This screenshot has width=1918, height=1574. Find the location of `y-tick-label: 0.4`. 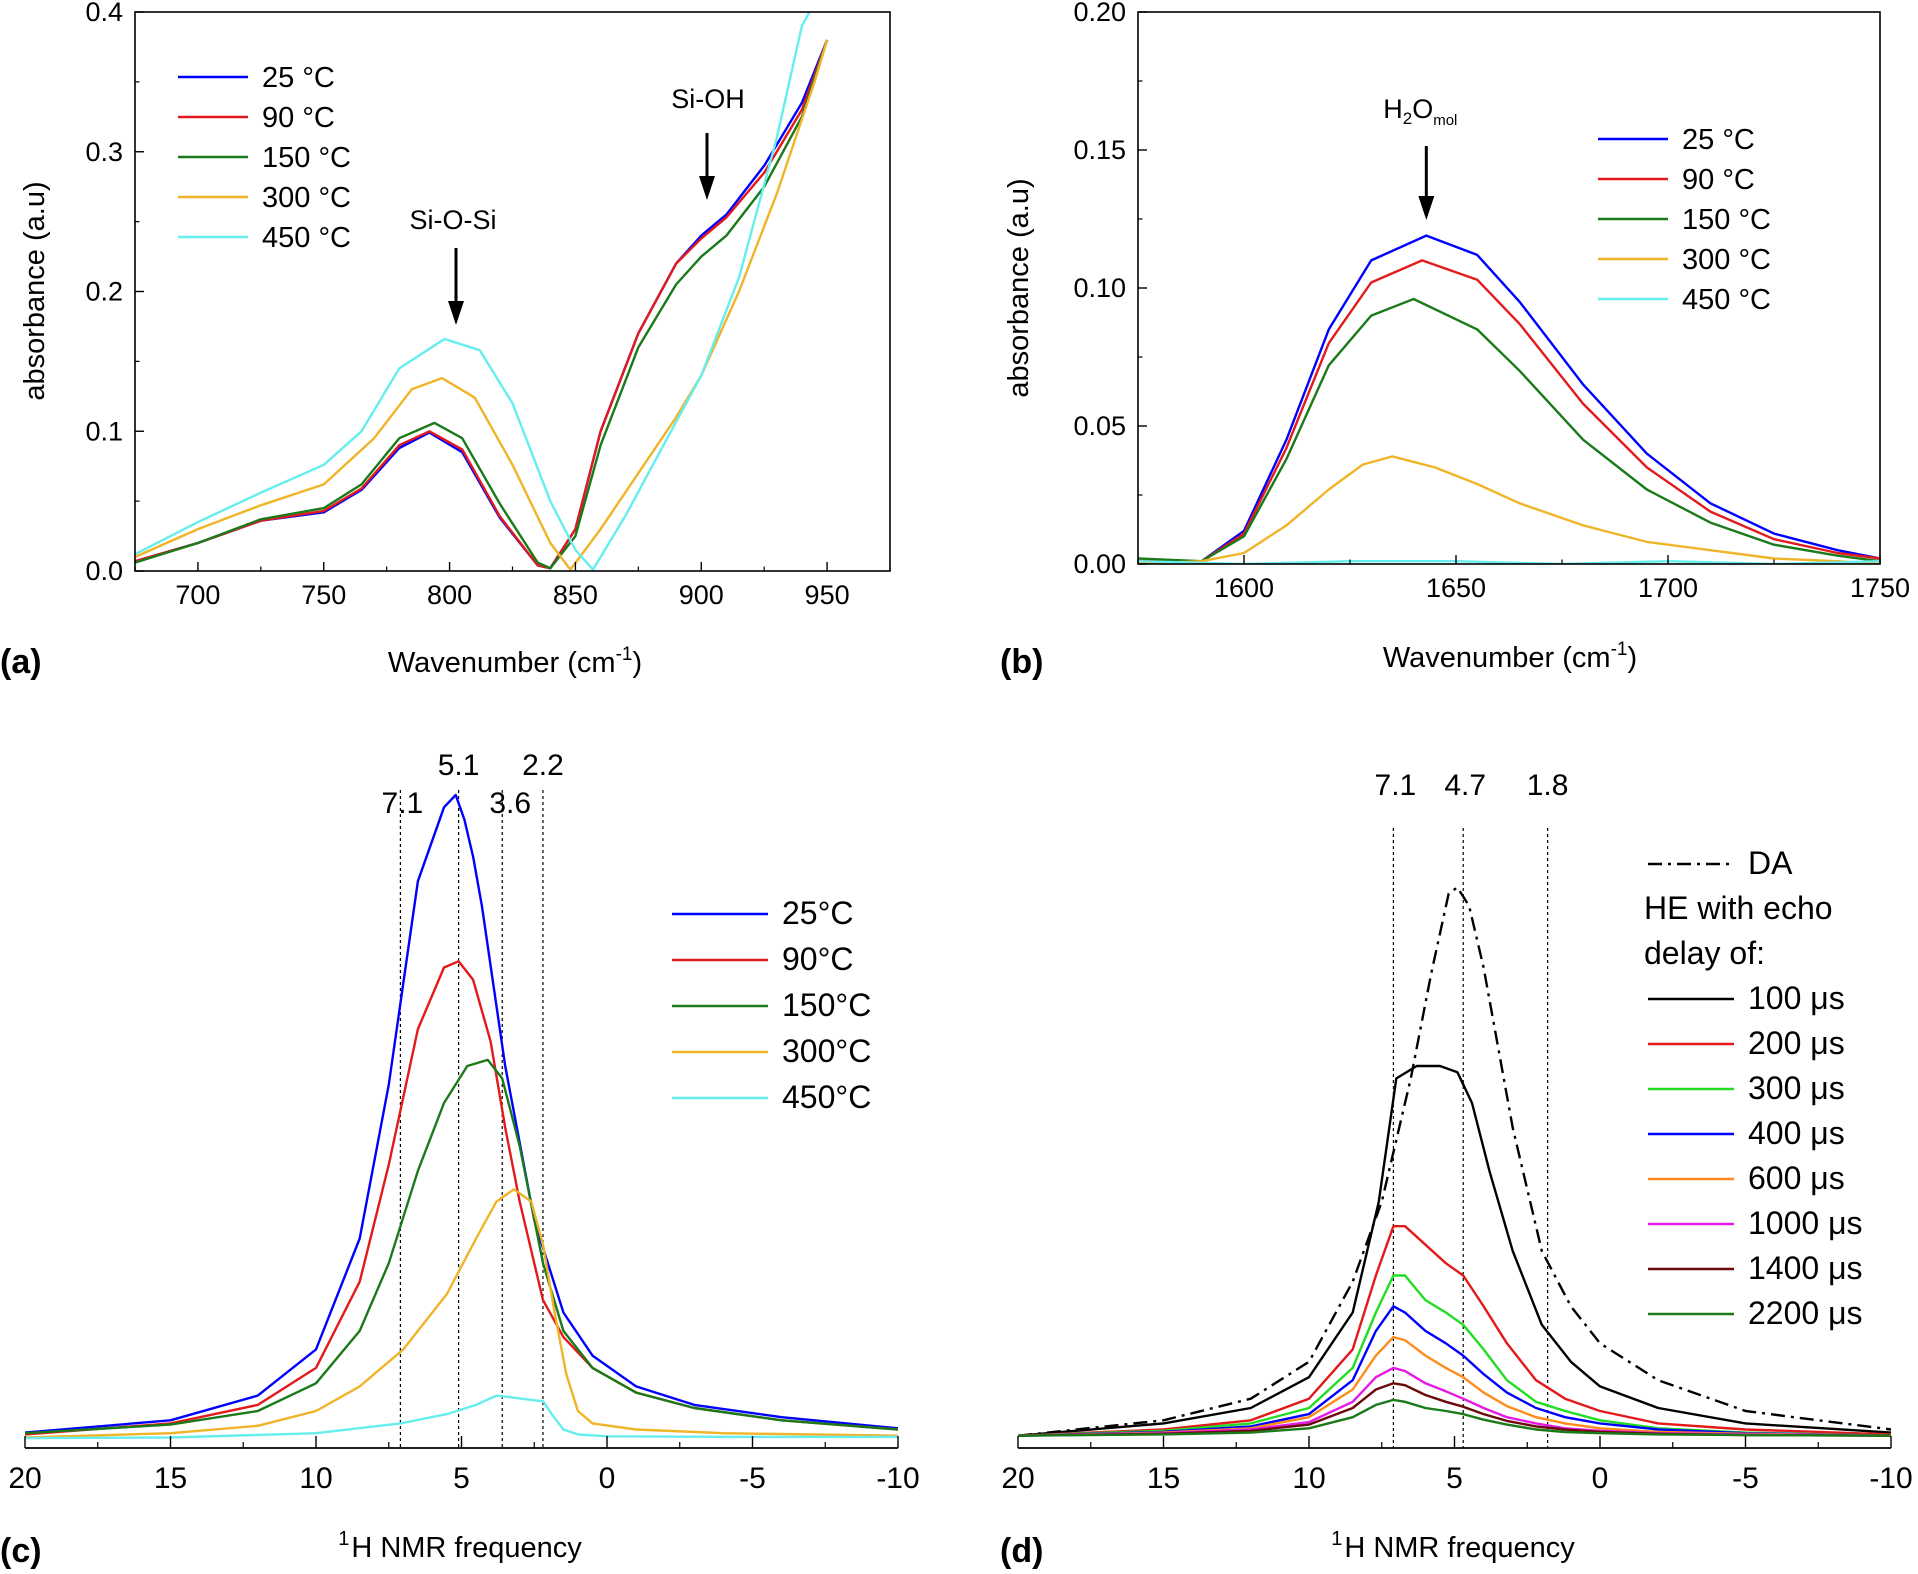

y-tick-label: 0.4 is located at coordinates (104, 13).